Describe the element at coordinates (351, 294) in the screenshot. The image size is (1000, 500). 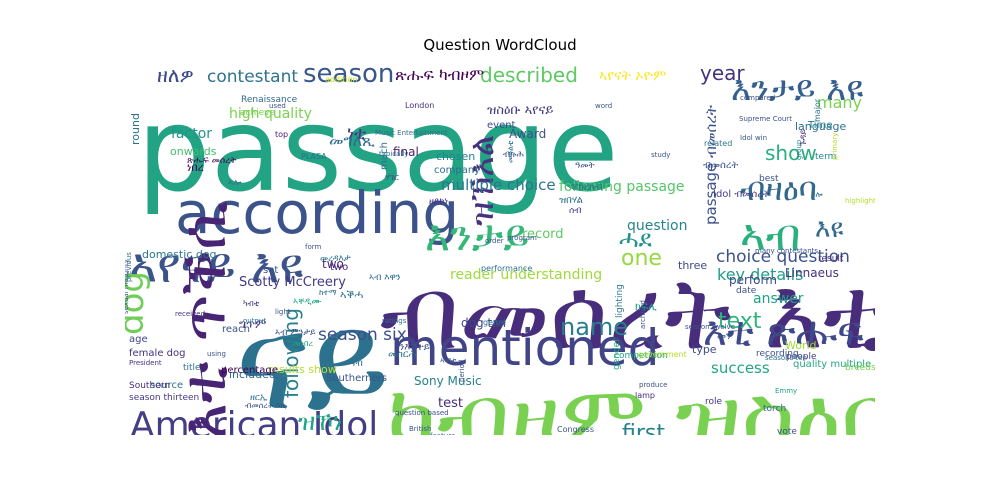
I see `word-76: ኣቕሓ` at that location.